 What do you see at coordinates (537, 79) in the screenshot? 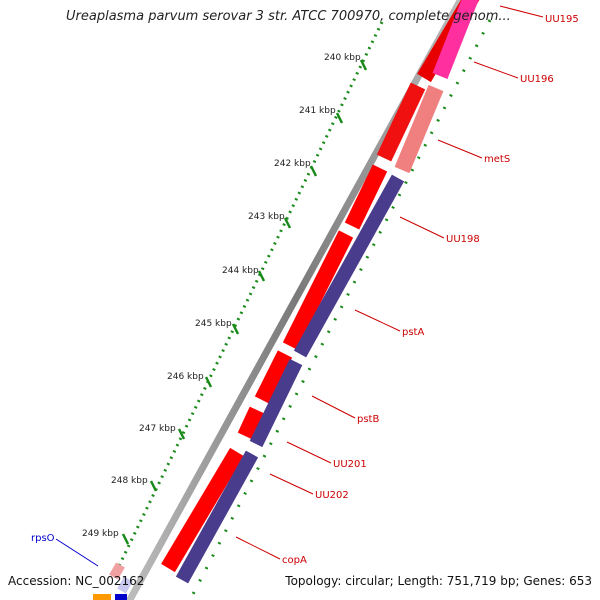
I see `gene-label-uu196: UU196` at bounding box center [537, 79].